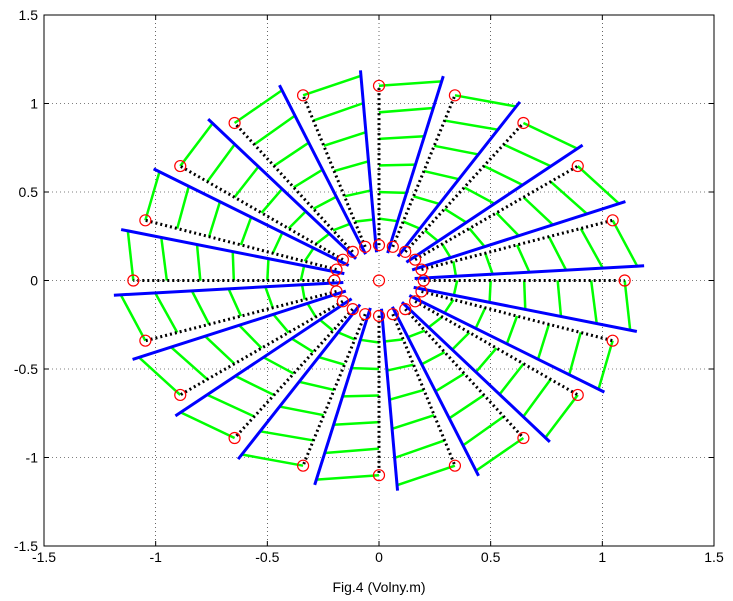 Image resolution: width=733 pixels, height=601 pixels. Describe the element at coordinates (267, 557) in the screenshot. I see `x-tick-label: -0.5` at that location.